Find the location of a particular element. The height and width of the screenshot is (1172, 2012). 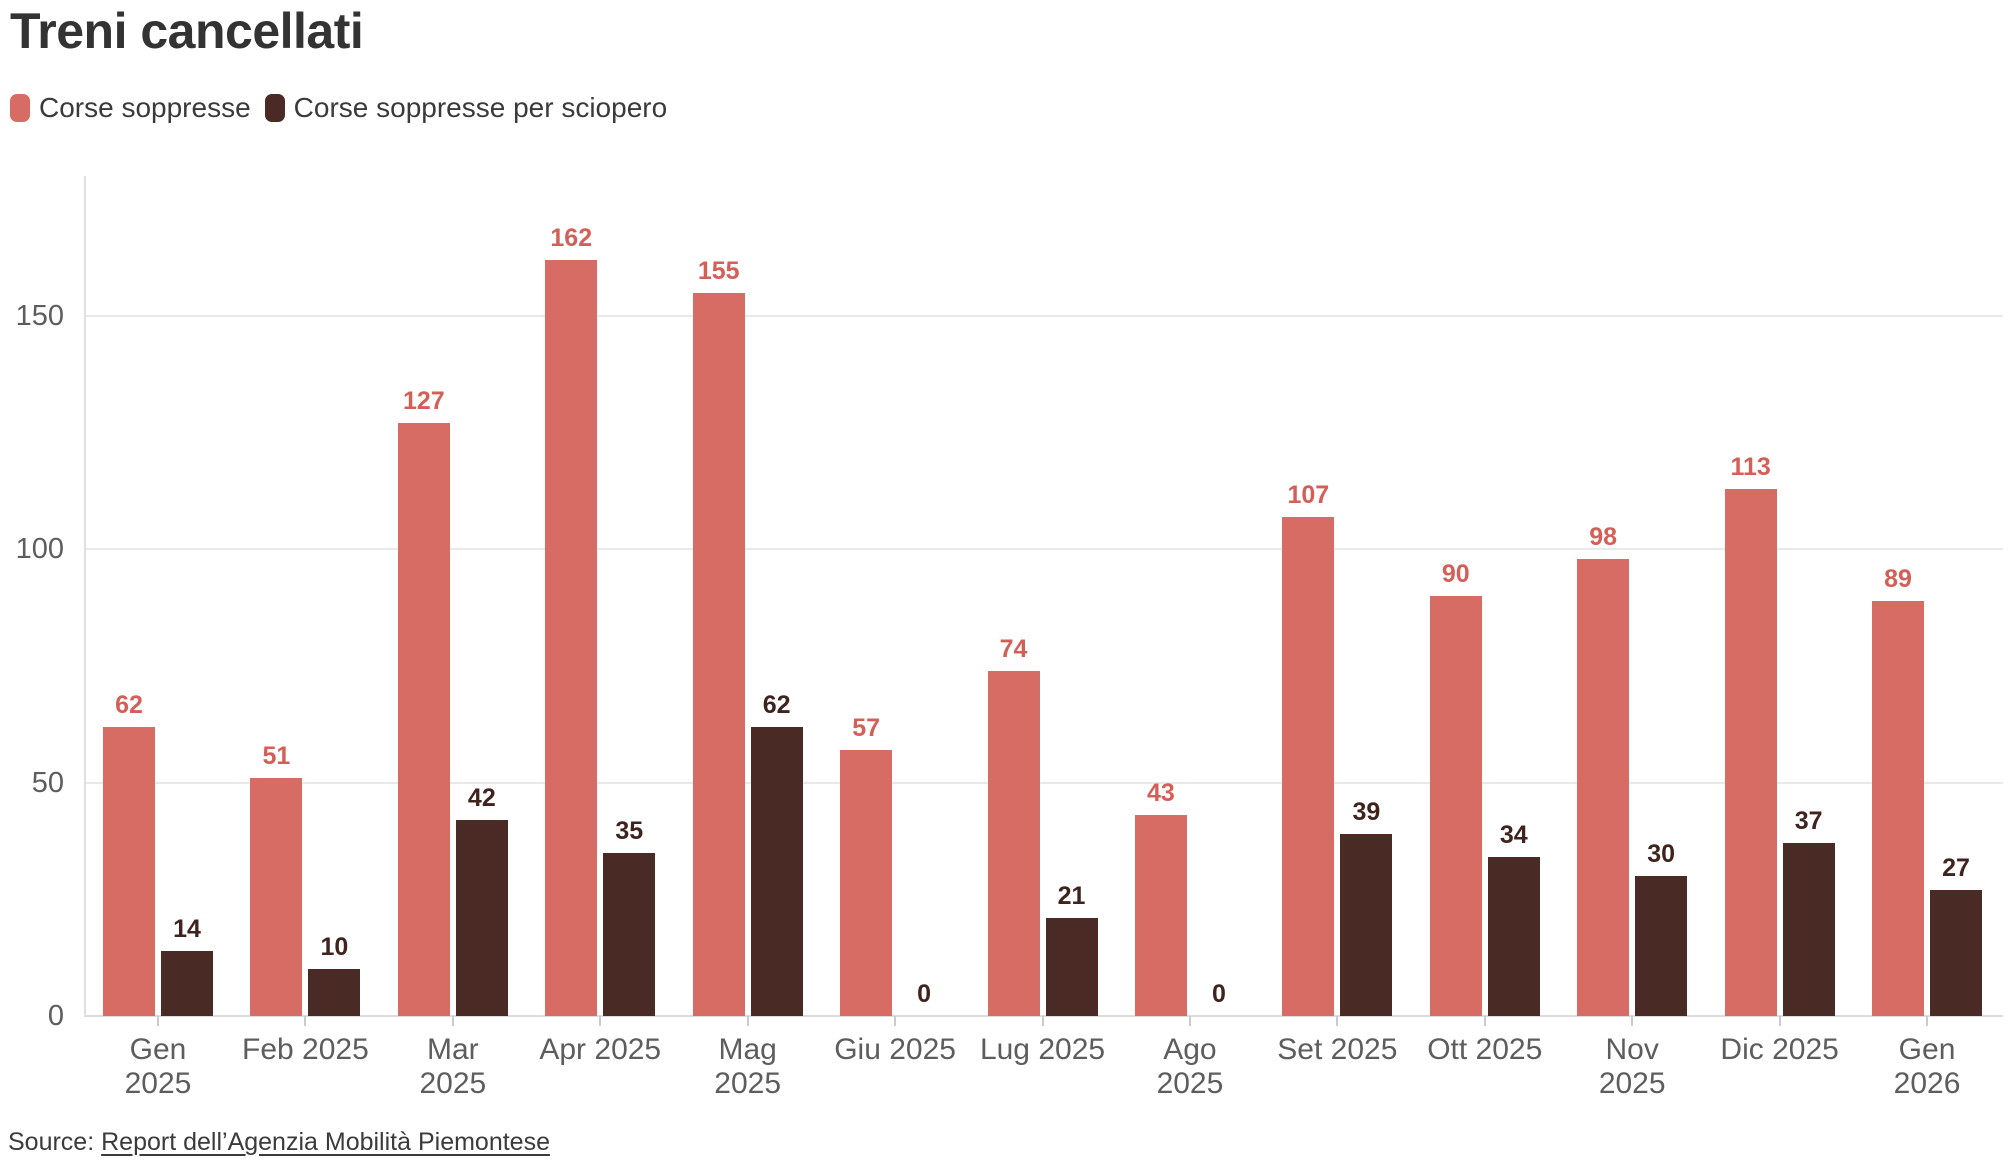

legend-label: Corse soppresse per sciopero is located at coordinates (480, 107).